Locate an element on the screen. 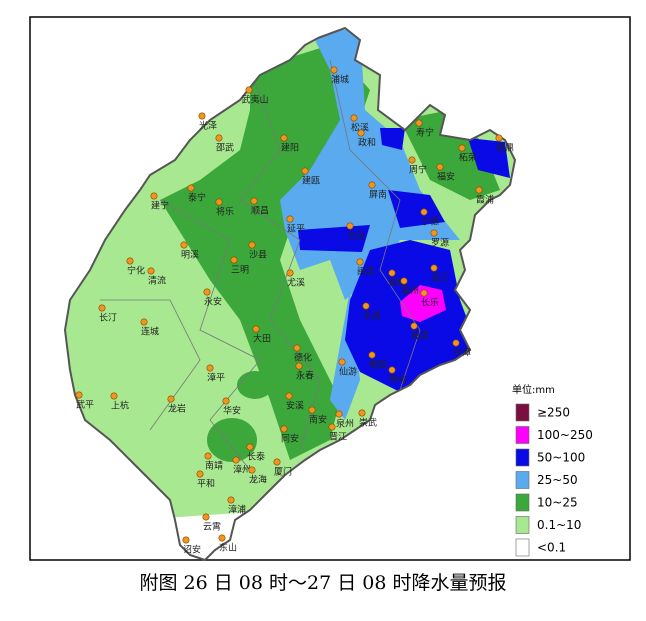 This screenshot has height=621, width=646. city-label: 光泽 is located at coordinates (208, 126).